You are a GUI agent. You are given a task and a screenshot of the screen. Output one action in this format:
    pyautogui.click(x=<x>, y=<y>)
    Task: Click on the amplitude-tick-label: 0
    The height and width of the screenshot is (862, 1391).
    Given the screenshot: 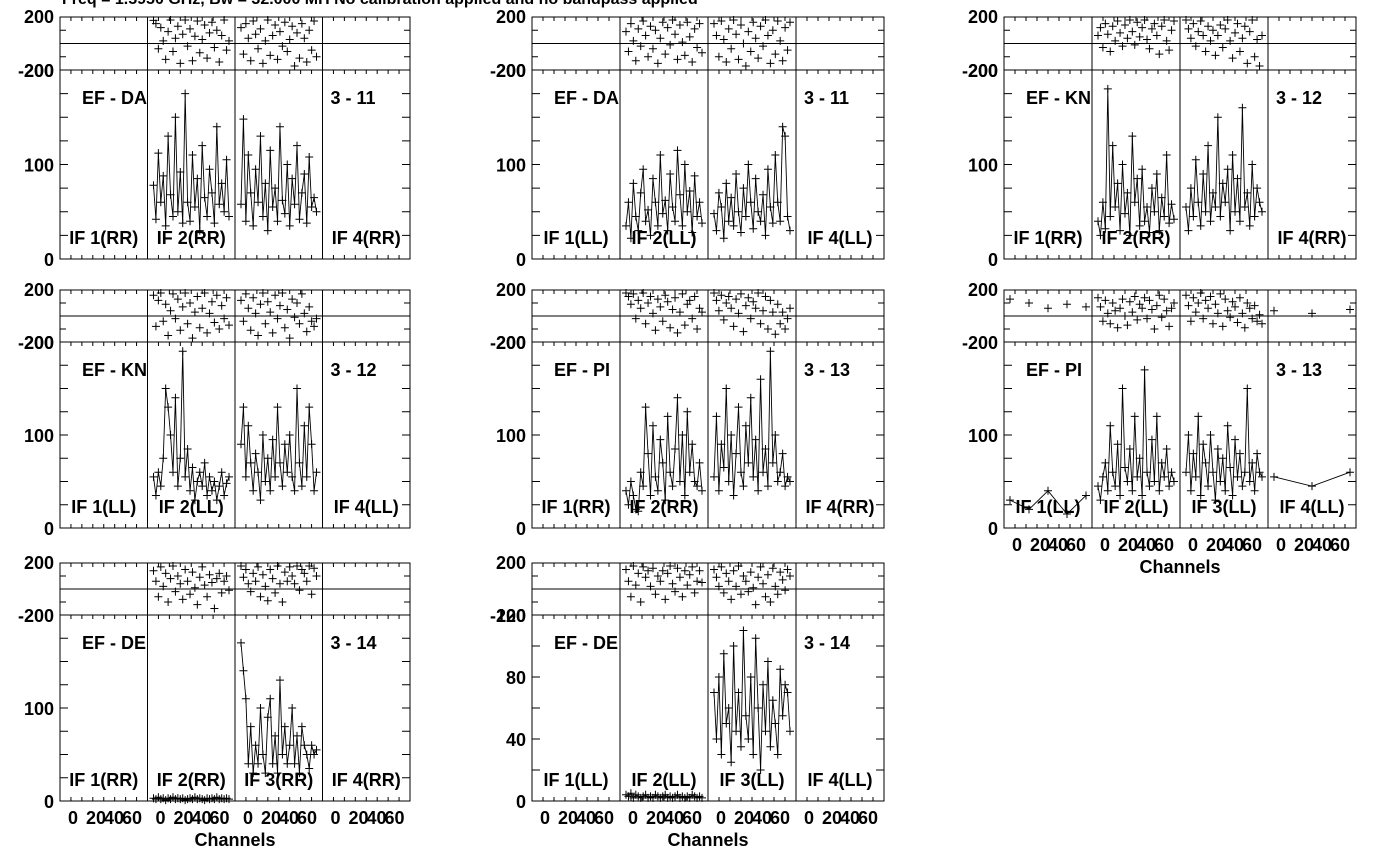 What is the action you would take?
    pyautogui.click(x=49, y=260)
    